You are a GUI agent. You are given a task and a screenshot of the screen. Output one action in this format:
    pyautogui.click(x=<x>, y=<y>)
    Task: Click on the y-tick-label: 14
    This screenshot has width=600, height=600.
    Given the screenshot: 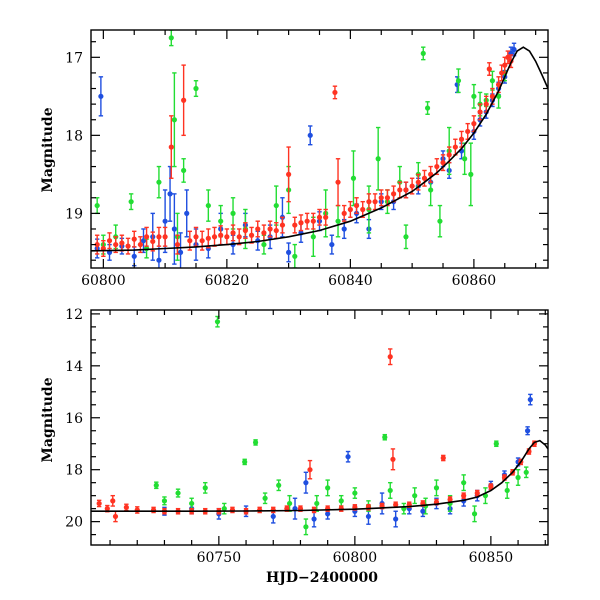 What is the action you would take?
    pyautogui.click(x=74, y=367)
    